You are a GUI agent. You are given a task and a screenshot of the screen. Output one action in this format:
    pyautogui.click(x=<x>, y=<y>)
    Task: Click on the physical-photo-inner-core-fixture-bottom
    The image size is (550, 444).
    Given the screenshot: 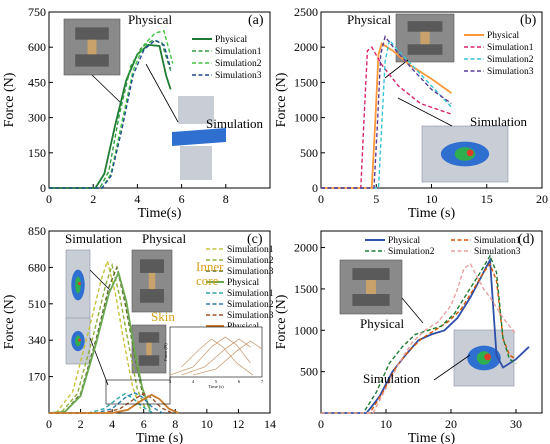 What is the action you would take?
    pyautogui.click(x=152, y=296)
    